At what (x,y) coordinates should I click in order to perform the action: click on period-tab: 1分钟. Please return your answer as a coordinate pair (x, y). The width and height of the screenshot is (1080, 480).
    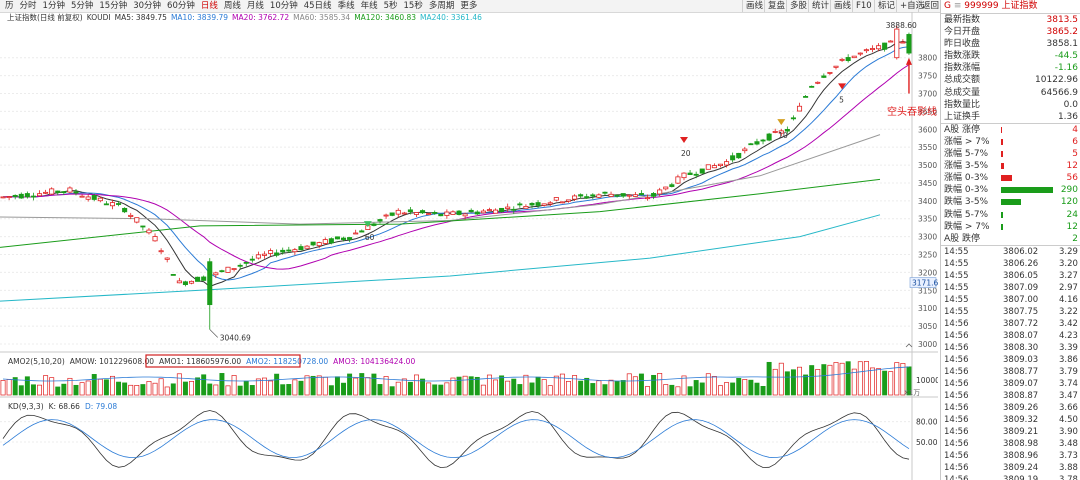
    Looking at the image, I should click on (53, 6).